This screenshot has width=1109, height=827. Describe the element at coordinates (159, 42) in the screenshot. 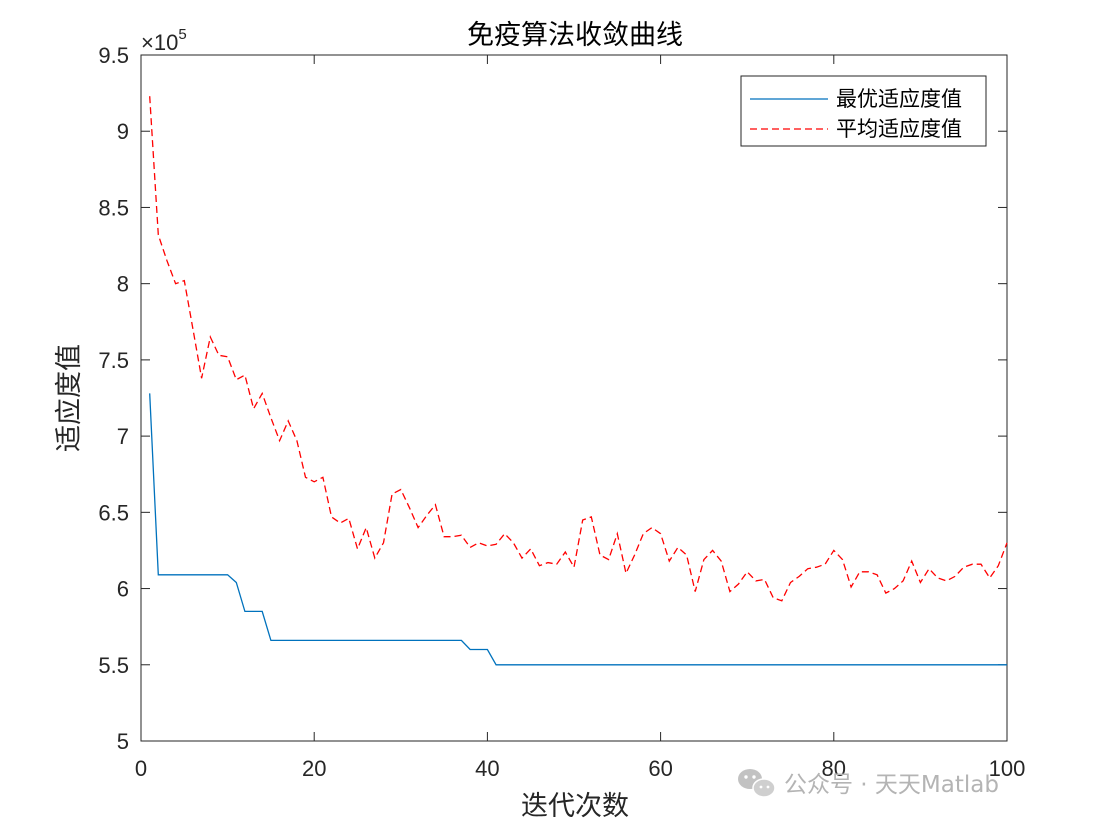

I see `y-exponent-base: ×10` at that location.